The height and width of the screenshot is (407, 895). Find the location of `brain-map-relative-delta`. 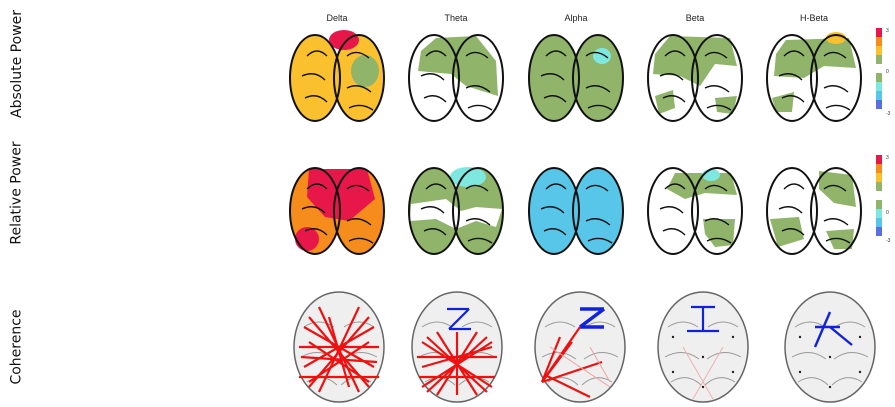

brain-map-relative-delta is located at coordinates (337, 211).